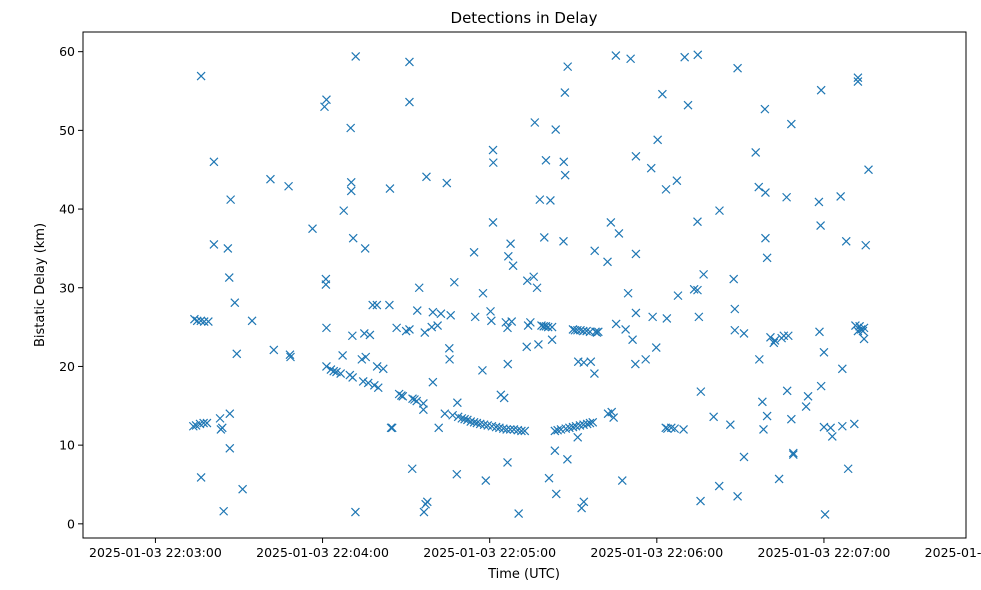 This screenshot has width=981, height=590. What do you see at coordinates (67, 209) in the screenshot?
I see `y-tick-label: 40` at bounding box center [67, 209].